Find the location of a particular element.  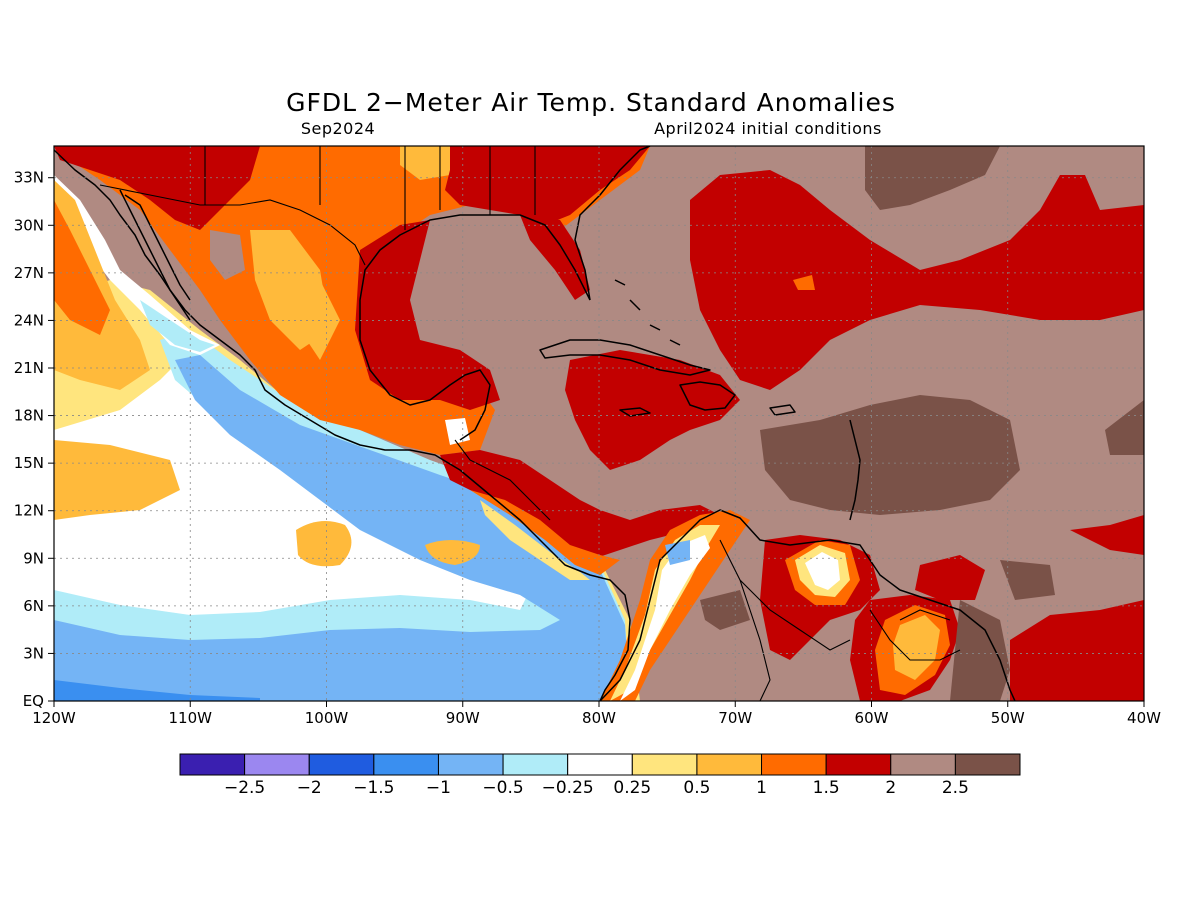

colorbar-label: −1.5 is located at coordinates (373, 788).